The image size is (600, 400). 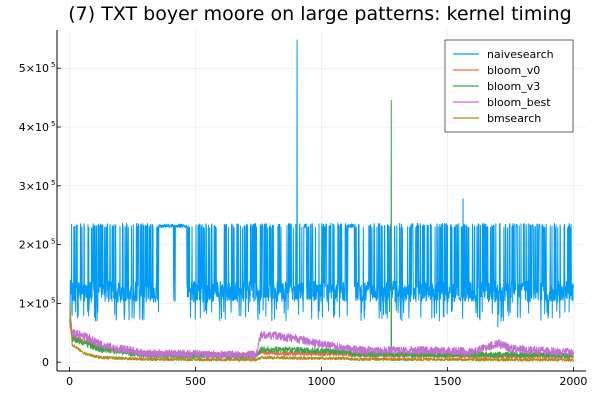 What do you see at coordinates (34, 303) in the screenshot?
I see `y-tick-label: 1×10` at bounding box center [34, 303].